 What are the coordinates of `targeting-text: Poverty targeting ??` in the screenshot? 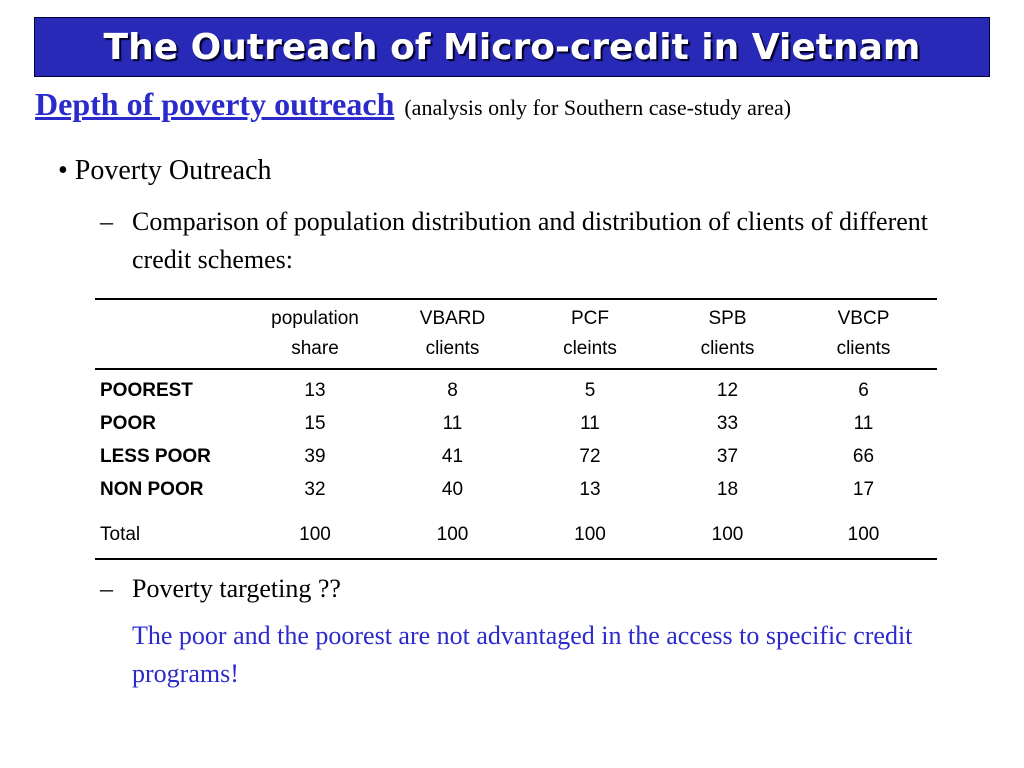 It's located at (236, 588).